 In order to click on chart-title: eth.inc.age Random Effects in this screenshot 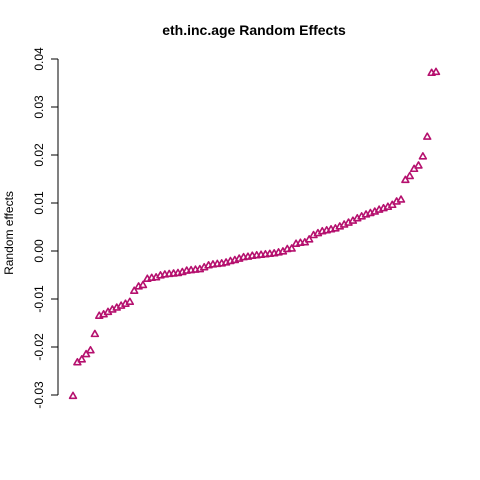, I will do `click(254, 30)`.